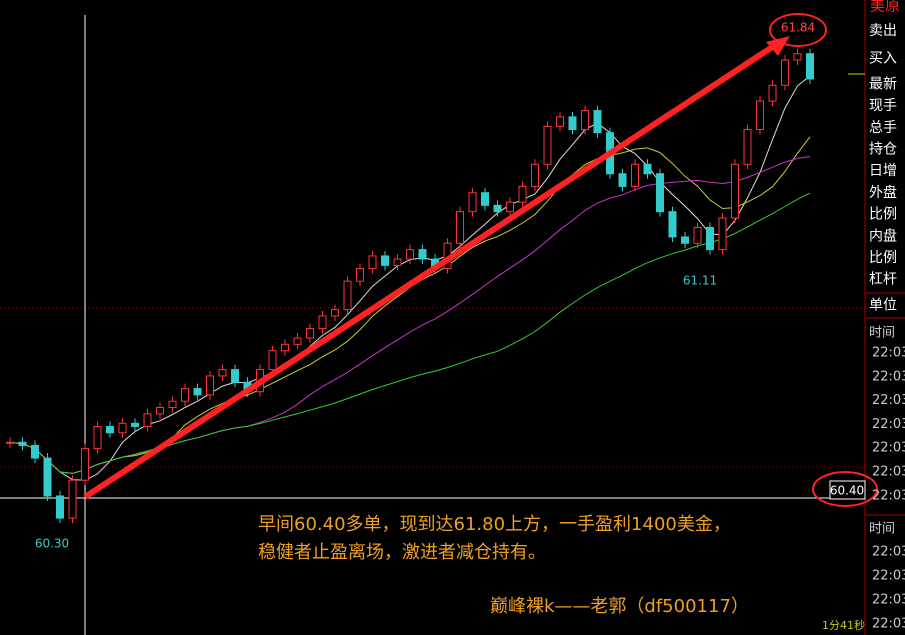 This screenshot has width=905, height=635. What do you see at coordinates (619, 606) in the screenshot?
I see `signature: 巅峰裸k——老郭（df500117）` at bounding box center [619, 606].